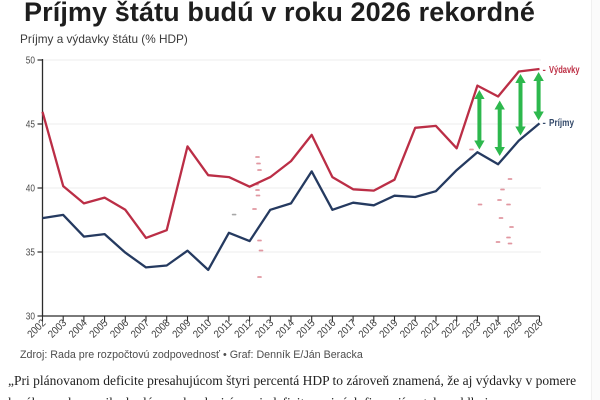  I want to click on svg-text: 2017, so click(347, 328).